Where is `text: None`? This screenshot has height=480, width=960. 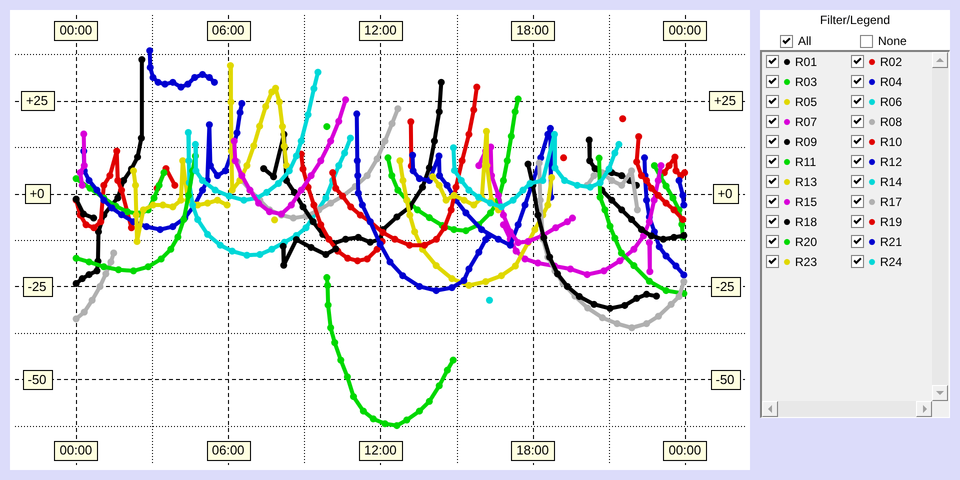
text: None is located at coordinates (892, 41).